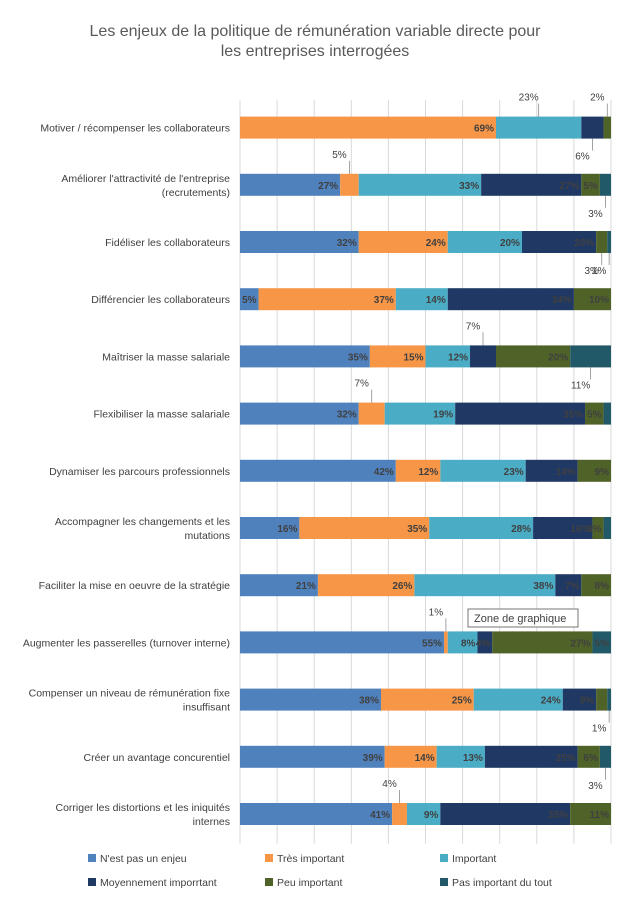 The image size is (630, 920). Describe the element at coordinates (196, 193) in the screenshot. I see `category-label: (recrutements)` at that location.